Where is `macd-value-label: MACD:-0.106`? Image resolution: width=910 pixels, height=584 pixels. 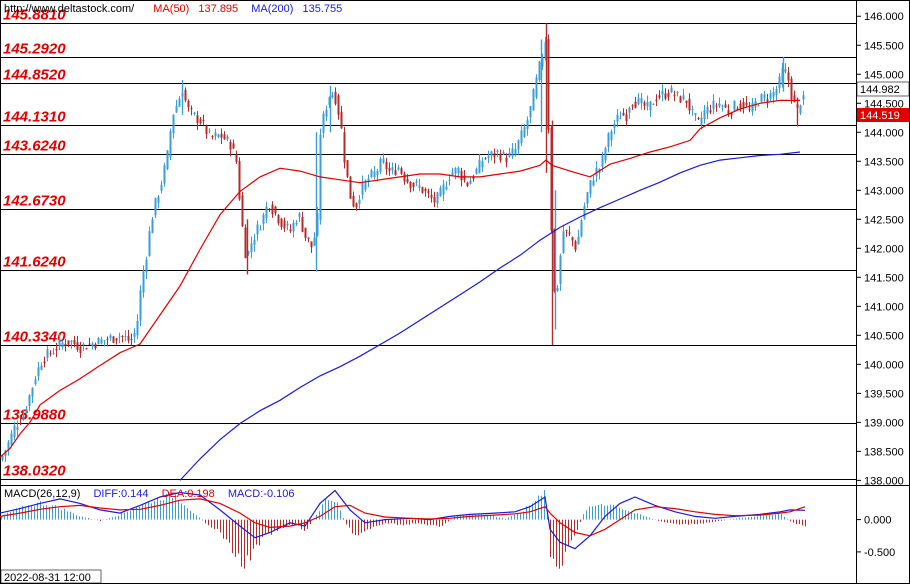
macd-value-label: MACD:-0.106 is located at coordinates (261, 494).